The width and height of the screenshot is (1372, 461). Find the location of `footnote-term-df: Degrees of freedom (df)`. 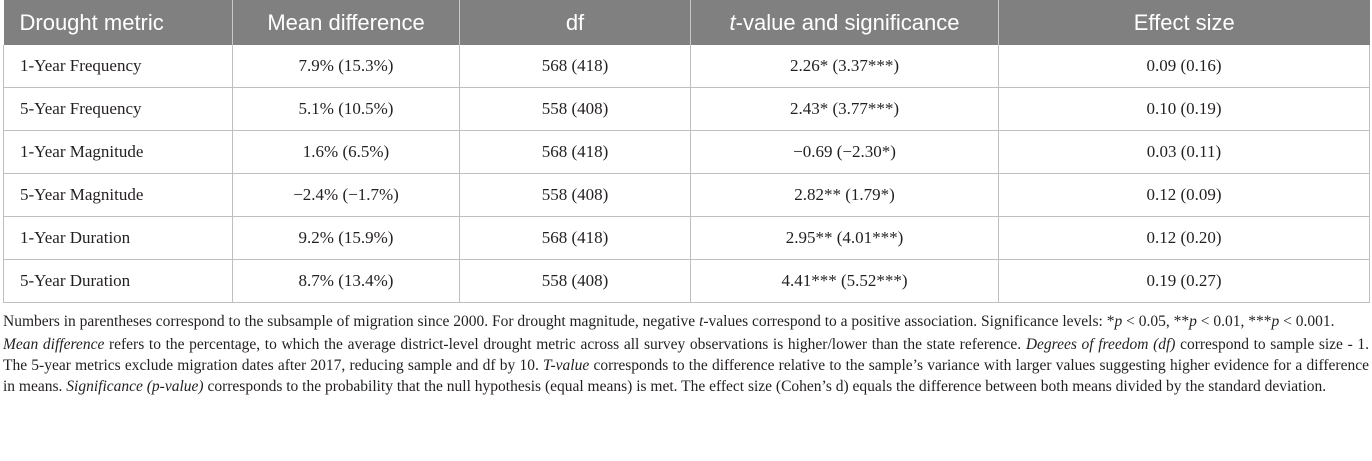

footnote-term-df: Degrees of freedom (df) is located at coordinates (1100, 344).